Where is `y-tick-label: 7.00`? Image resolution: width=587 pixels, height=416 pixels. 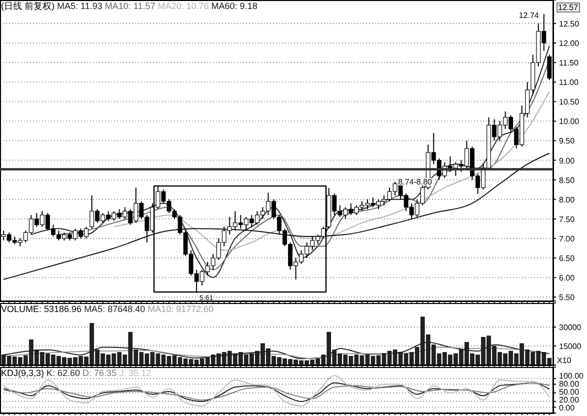
y-tick-label: 7.00 is located at coordinates (567, 239).